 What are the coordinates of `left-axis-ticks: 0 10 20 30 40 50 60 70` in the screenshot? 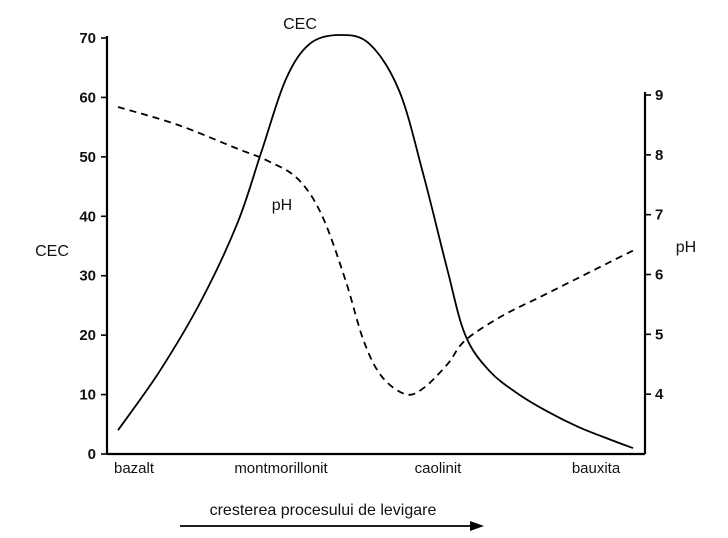 It's located at (93, 246).